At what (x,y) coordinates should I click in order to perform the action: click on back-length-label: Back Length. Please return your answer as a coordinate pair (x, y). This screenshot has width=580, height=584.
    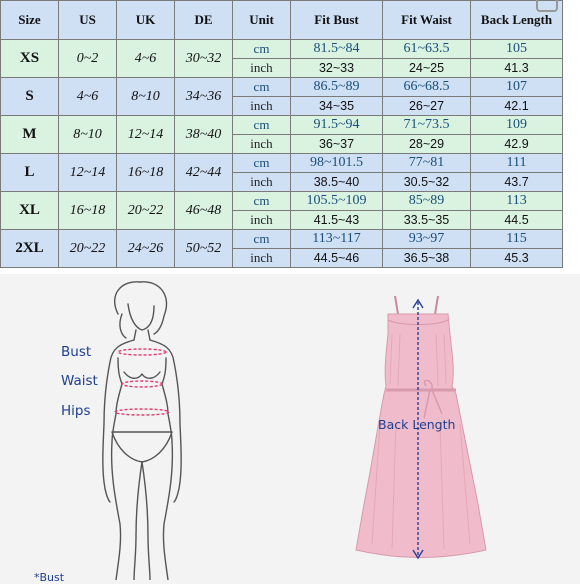
    Looking at the image, I should click on (417, 424).